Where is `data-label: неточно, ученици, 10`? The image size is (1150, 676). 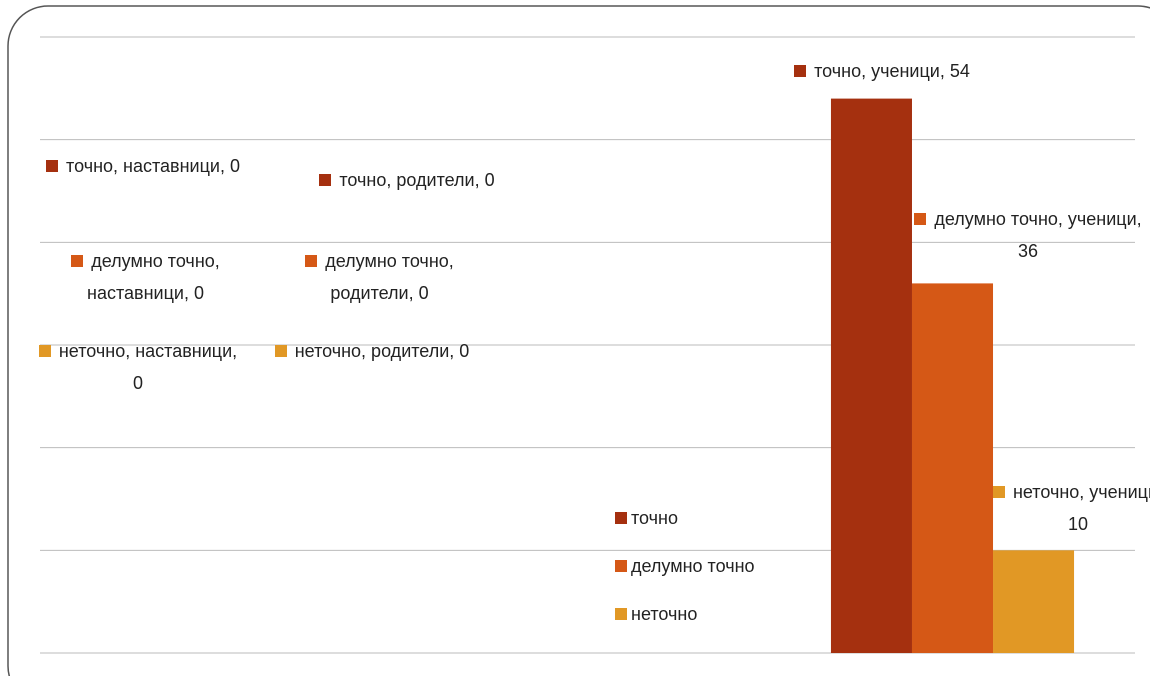
data-label: неточно, ученици, 10 is located at coordinates (1069, 508).